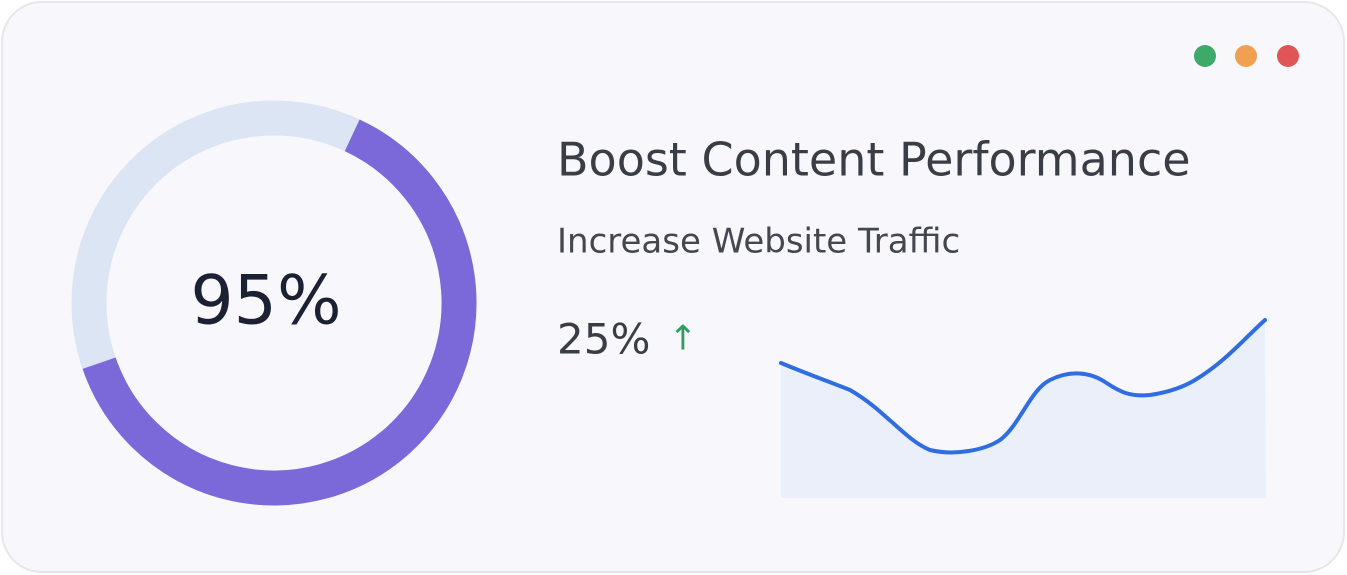 The image size is (1347, 575). I want to click on window-dot-green, so click(1205, 56).